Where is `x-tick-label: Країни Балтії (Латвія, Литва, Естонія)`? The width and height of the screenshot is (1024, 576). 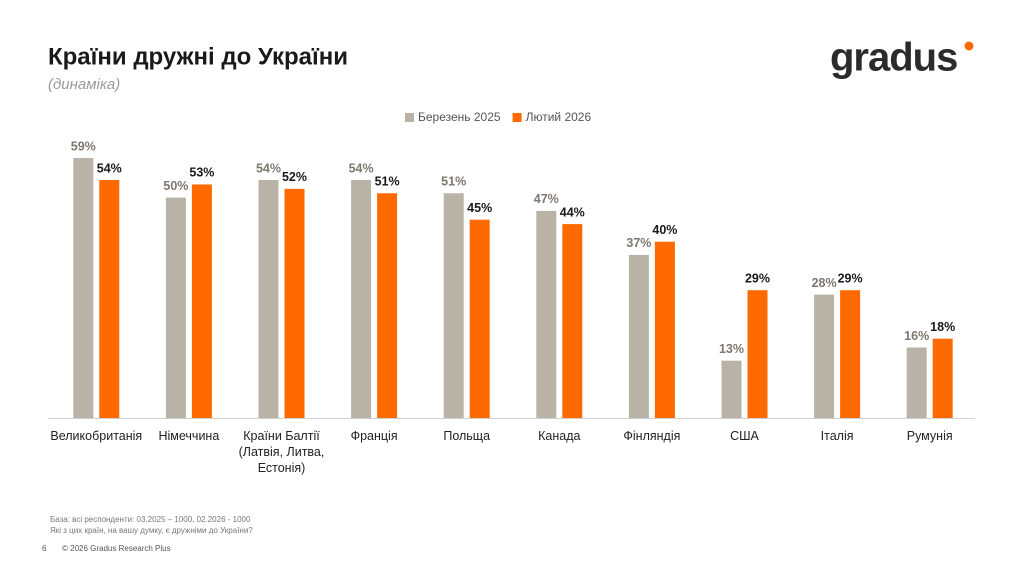 x-tick-label: Країни Балтії (Латвія, Литва, Естонія) is located at coordinates (281, 452).